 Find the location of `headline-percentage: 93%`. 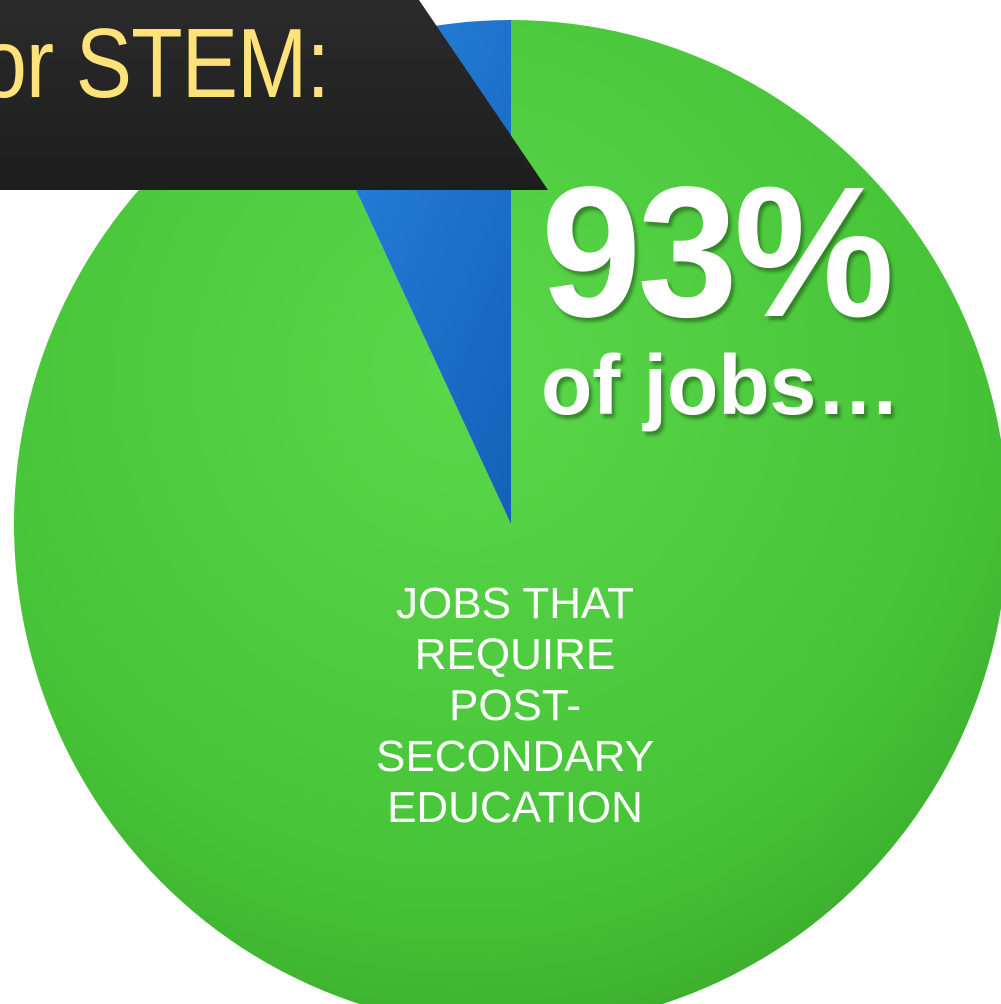

headline-percentage: 93% is located at coordinates (715, 253).